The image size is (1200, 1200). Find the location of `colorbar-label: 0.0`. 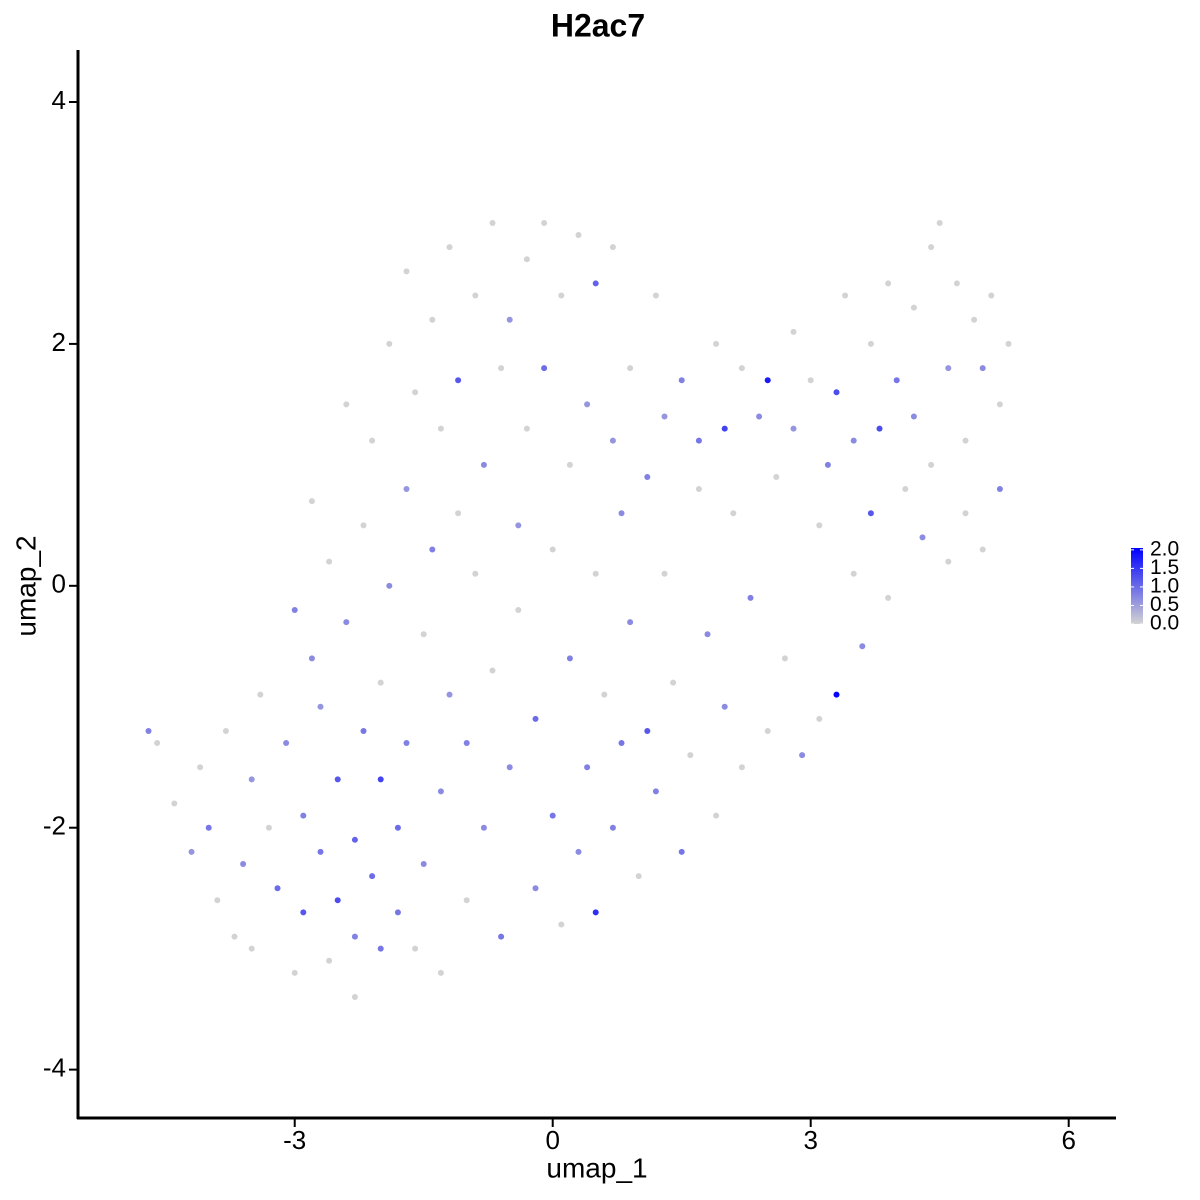

colorbar-label: 0.0 is located at coordinates (1164, 623).